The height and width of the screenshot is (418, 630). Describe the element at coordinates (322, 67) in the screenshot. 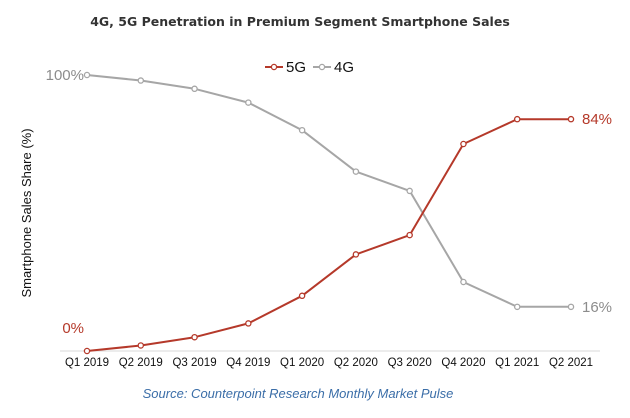

I see `legend-marker-4g` at that location.